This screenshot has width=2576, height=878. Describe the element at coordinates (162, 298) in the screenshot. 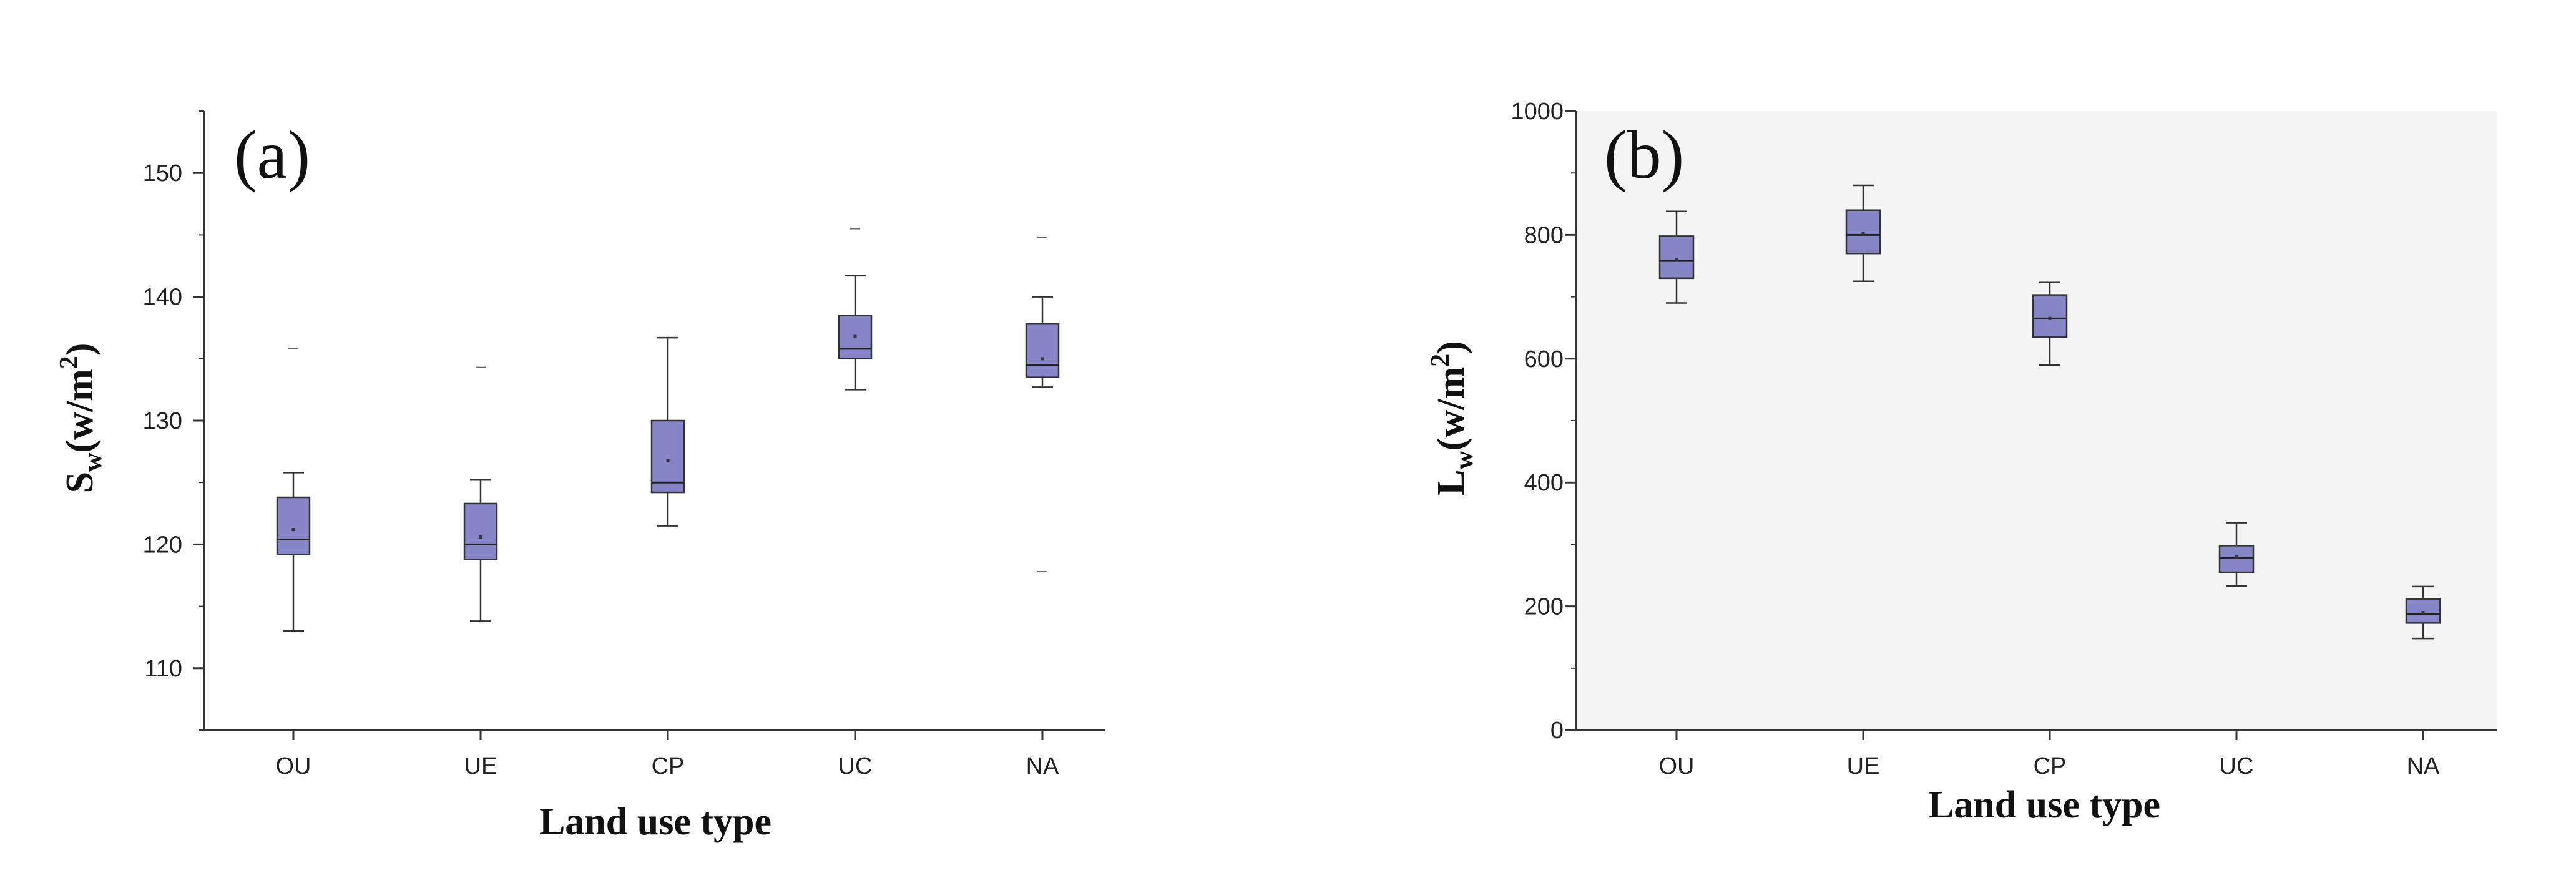

I see `y-tick-label: 140` at that location.